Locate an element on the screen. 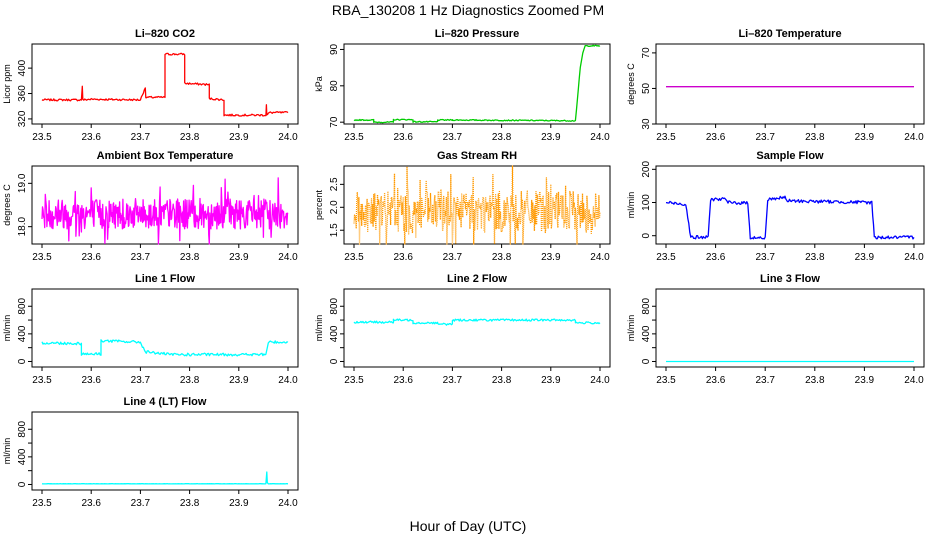  y-tick-label: 80 is located at coordinates (334, 86).